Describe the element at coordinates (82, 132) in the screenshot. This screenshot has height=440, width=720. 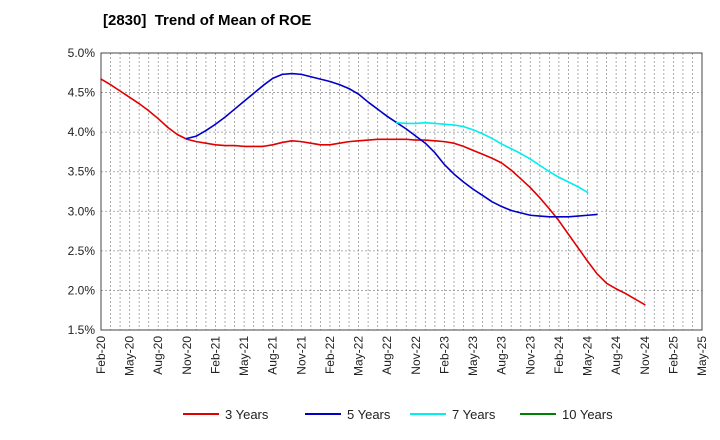
I see `y-tick-label: 4.0%` at that location.